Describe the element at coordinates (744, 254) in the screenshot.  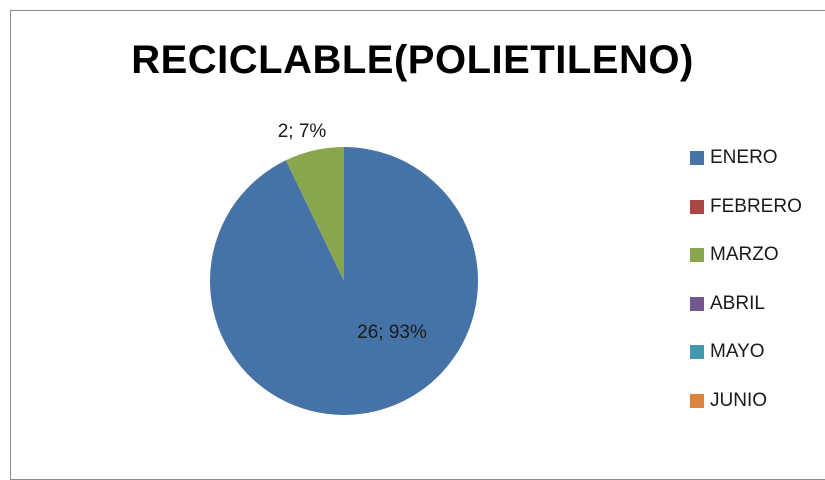
I see `legend-label: MARZO` at that location.